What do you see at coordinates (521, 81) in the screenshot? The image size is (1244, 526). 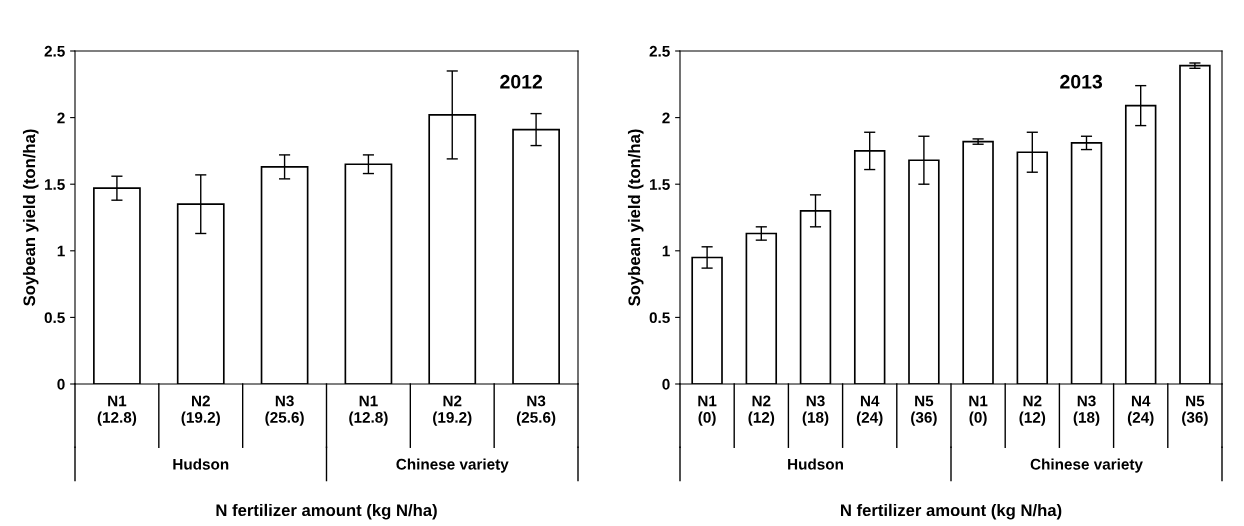 I see `annotation: 2012` at bounding box center [521, 81].